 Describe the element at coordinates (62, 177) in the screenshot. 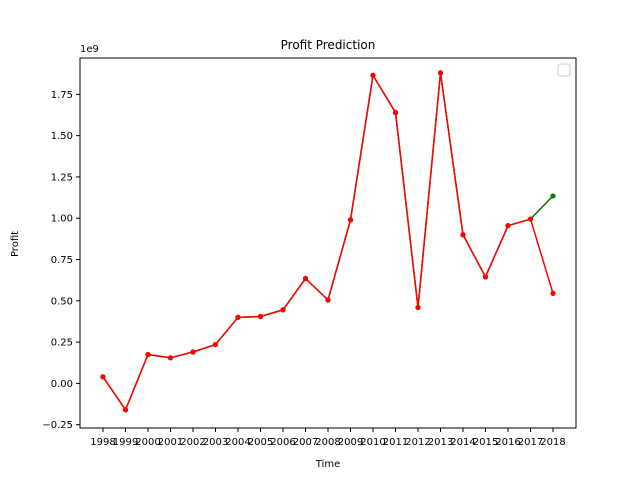

I see `y-tick-label: 1.25` at that location.